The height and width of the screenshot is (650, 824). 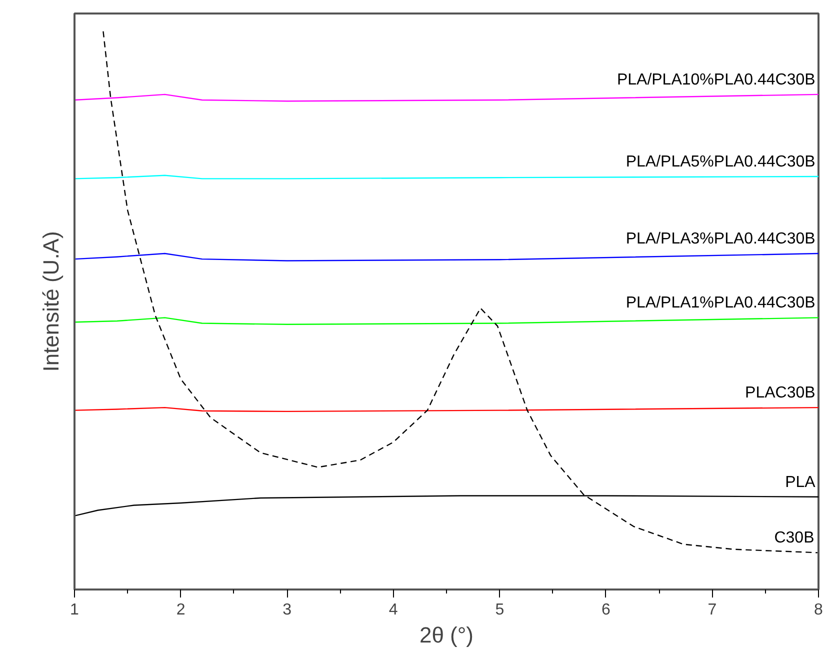 What do you see at coordinates (721, 303) in the screenshot?
I see `series-label: PLA/PLA1%PLA0.44C30B` at bounding box center [721, 303].